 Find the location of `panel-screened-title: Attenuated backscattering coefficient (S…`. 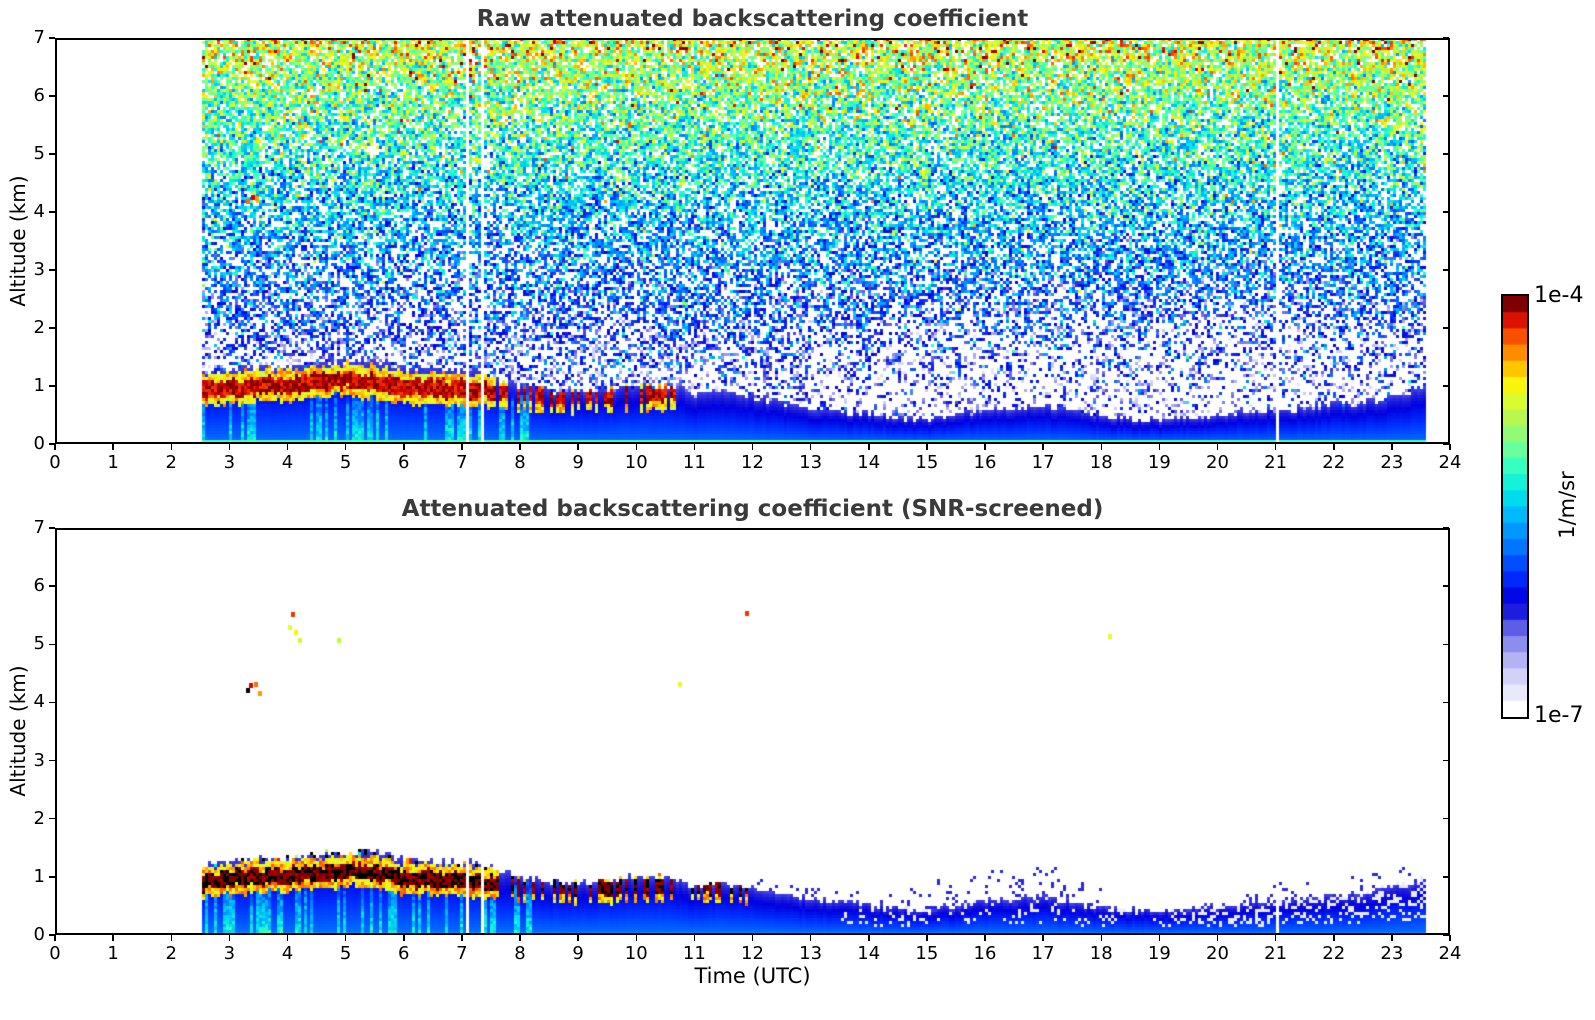

panel-screened-title: Attenuated backscattering coefficient (S… is located at coordinates (752, 509).